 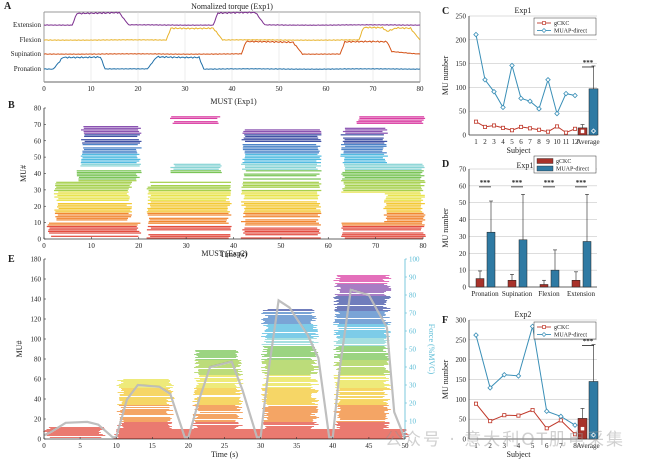 What do you see at coordinates (485, 142) in the screenshot?
I see `x-tick-label: 2` at bounding box center [485, 142].